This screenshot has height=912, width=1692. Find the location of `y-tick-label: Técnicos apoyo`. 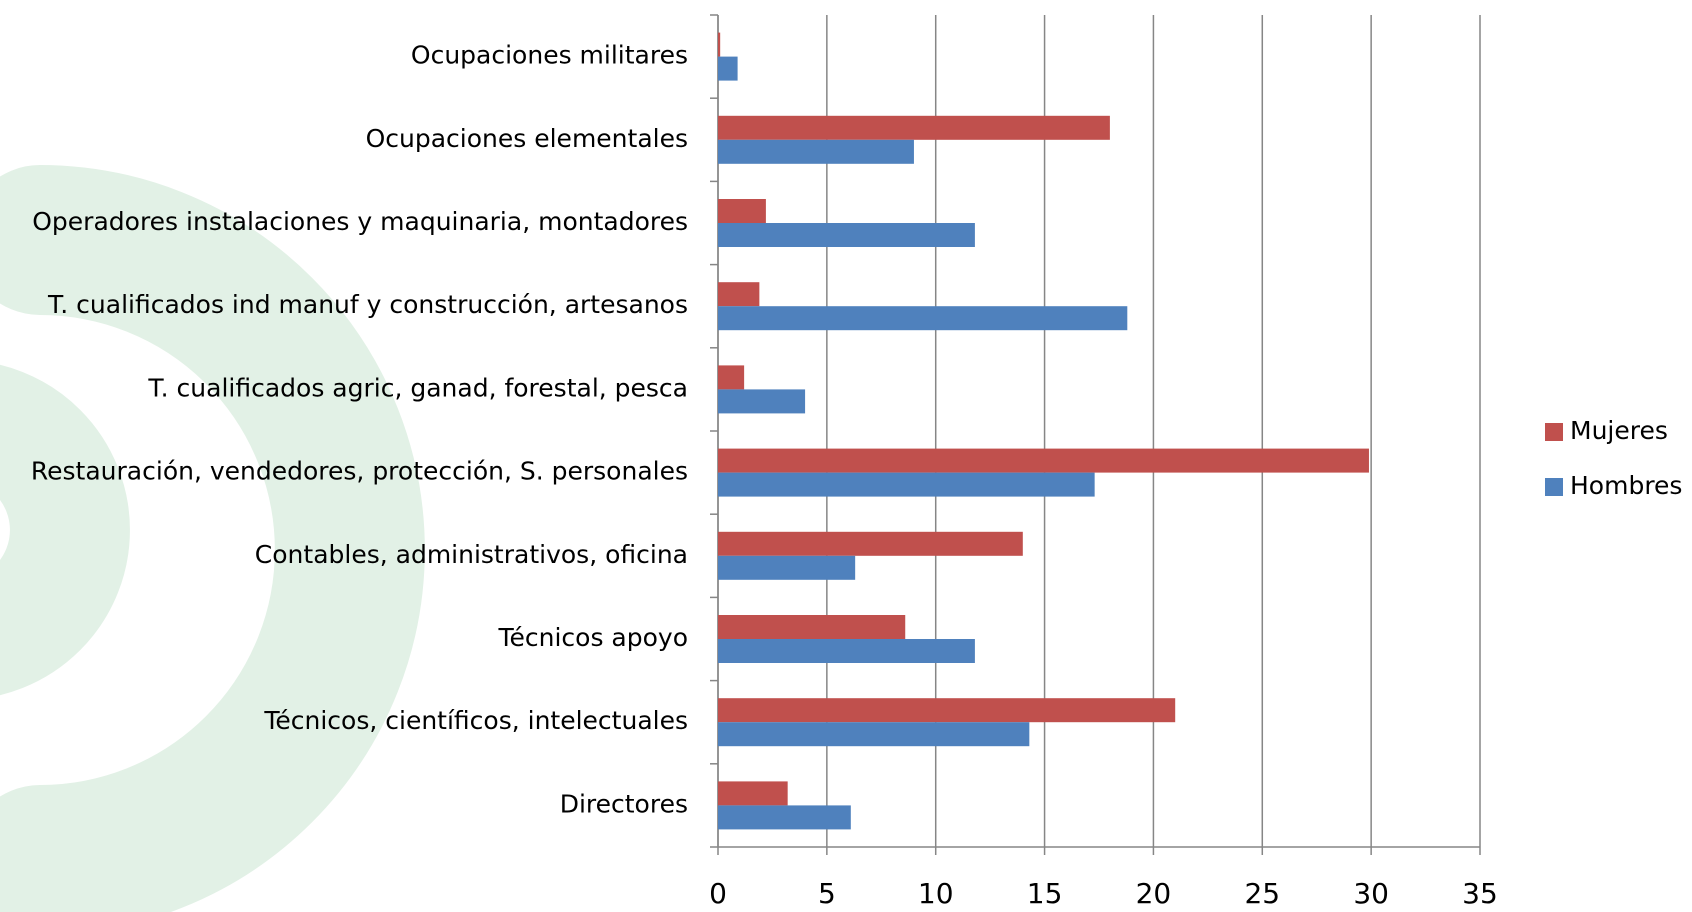

y-tick-label: Técnicos apoyo is located at coordinates (592, 637).